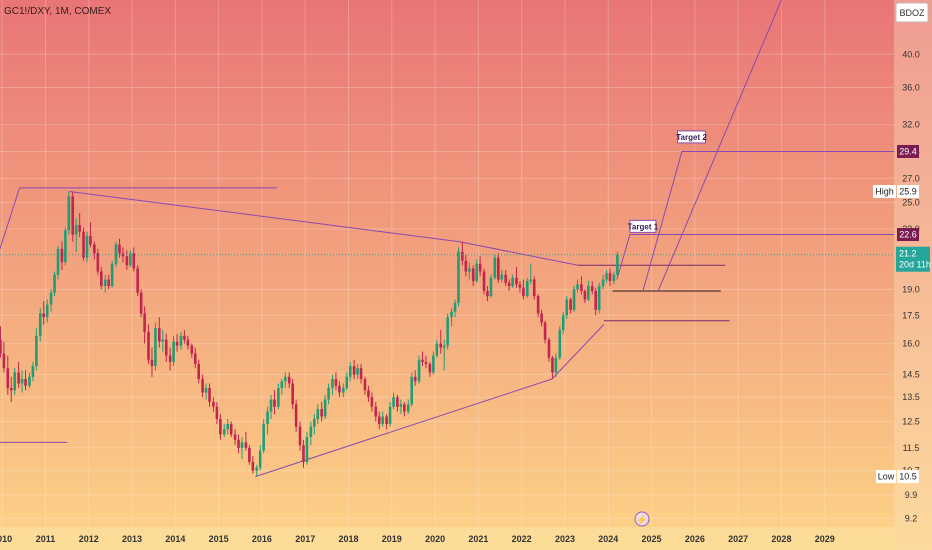 This screenshot has height=550, width=932. What do you see at coordinates (755, 257) in the screenshot?
I see `target1-path` at bounding box center [755, 257].